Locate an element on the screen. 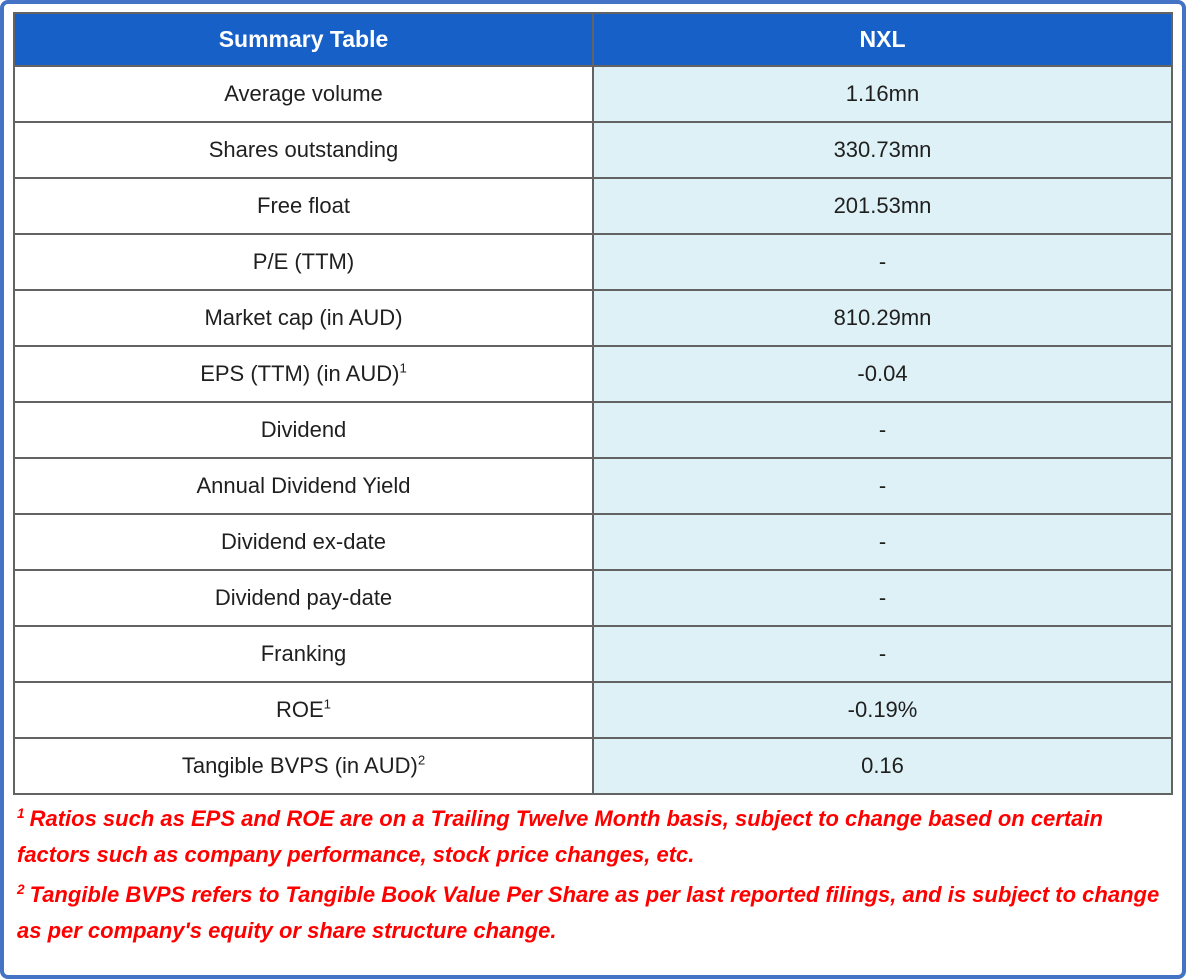  table-row-dividend-pay-date: Dividend pay-date - is located at coordinates (593, 598).